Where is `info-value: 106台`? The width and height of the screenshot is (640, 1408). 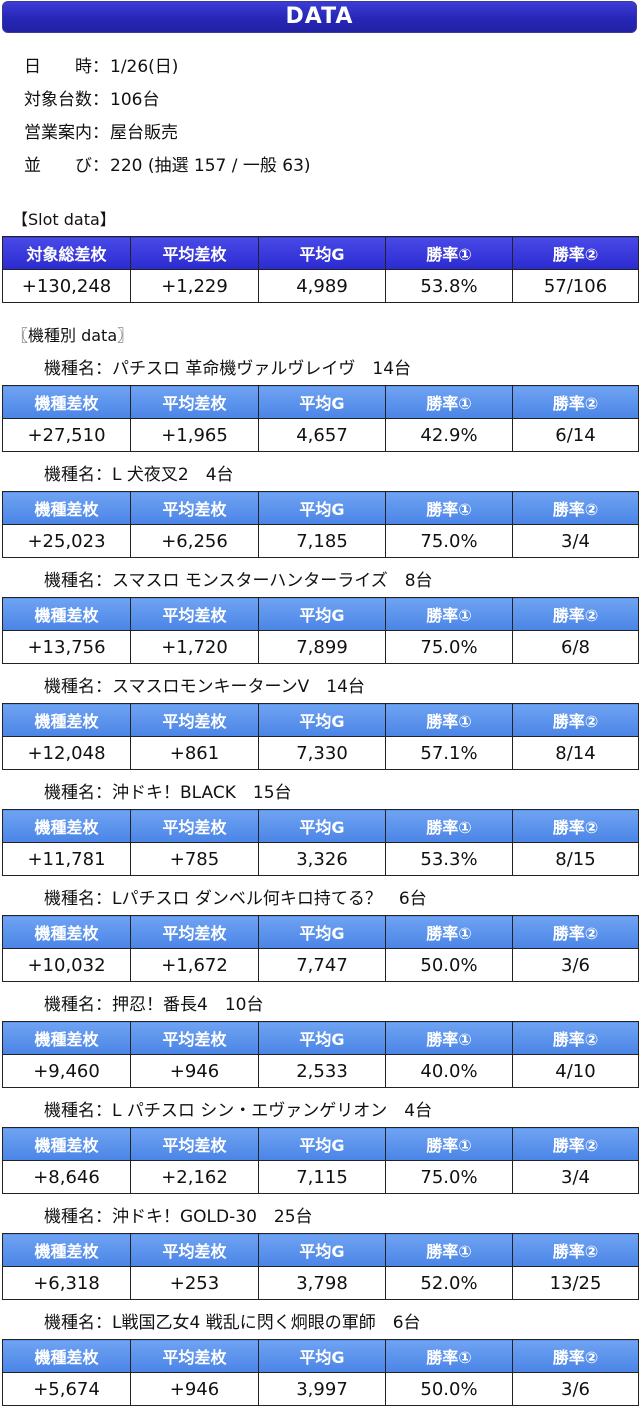 info-value: 106台 is located at coordinates (135, 100).